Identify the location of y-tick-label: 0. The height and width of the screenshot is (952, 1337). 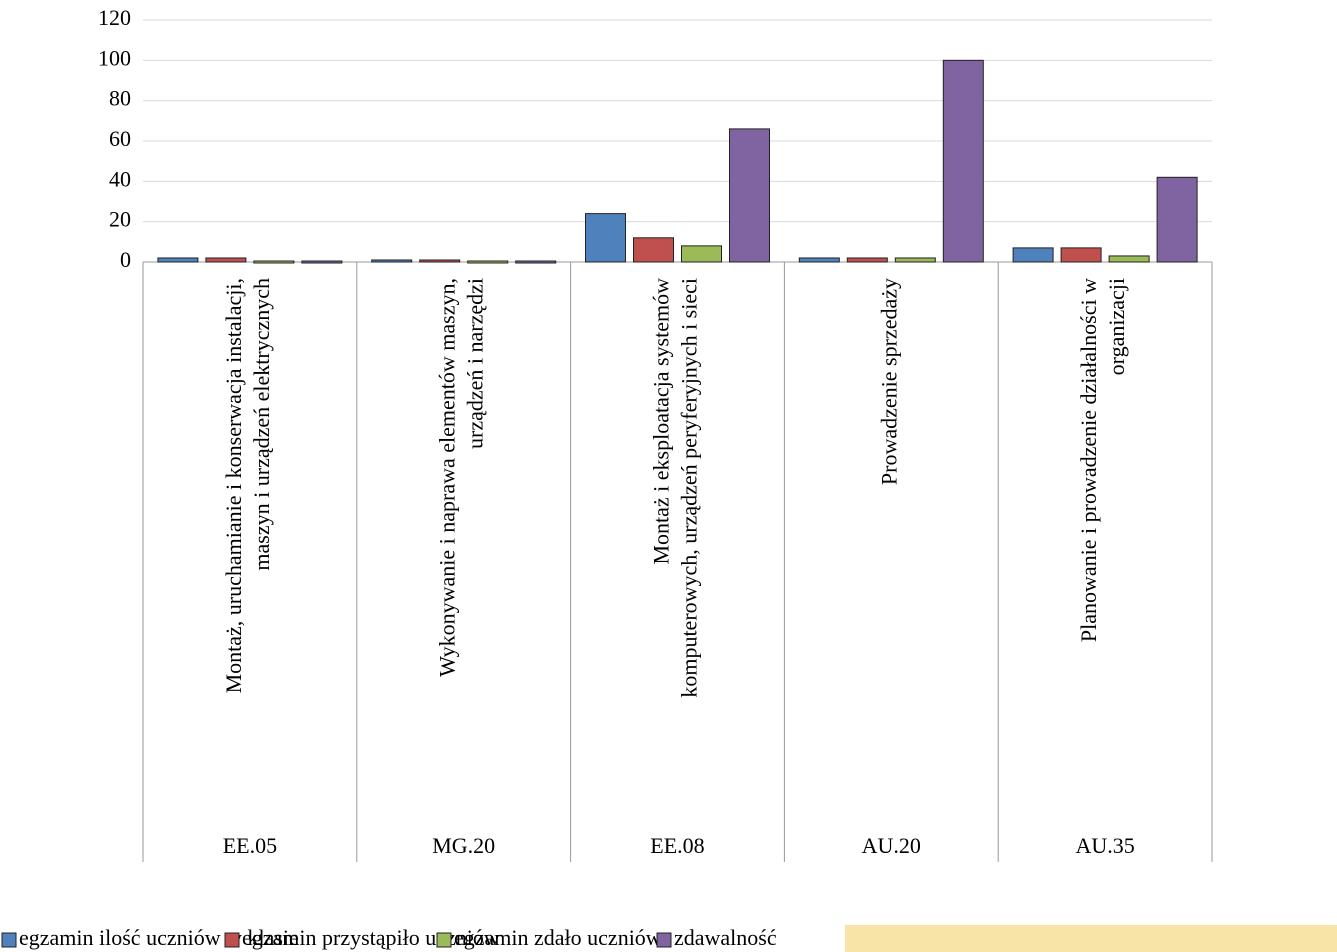
(125, 259).